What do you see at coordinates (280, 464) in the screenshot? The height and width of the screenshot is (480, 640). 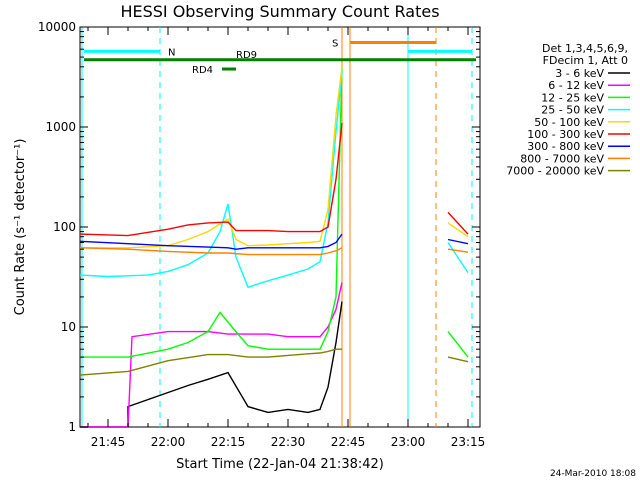 I see `x-axis-label: Start Time (22-Jan-04 21:38:42)` at bounding box center [280, 464].